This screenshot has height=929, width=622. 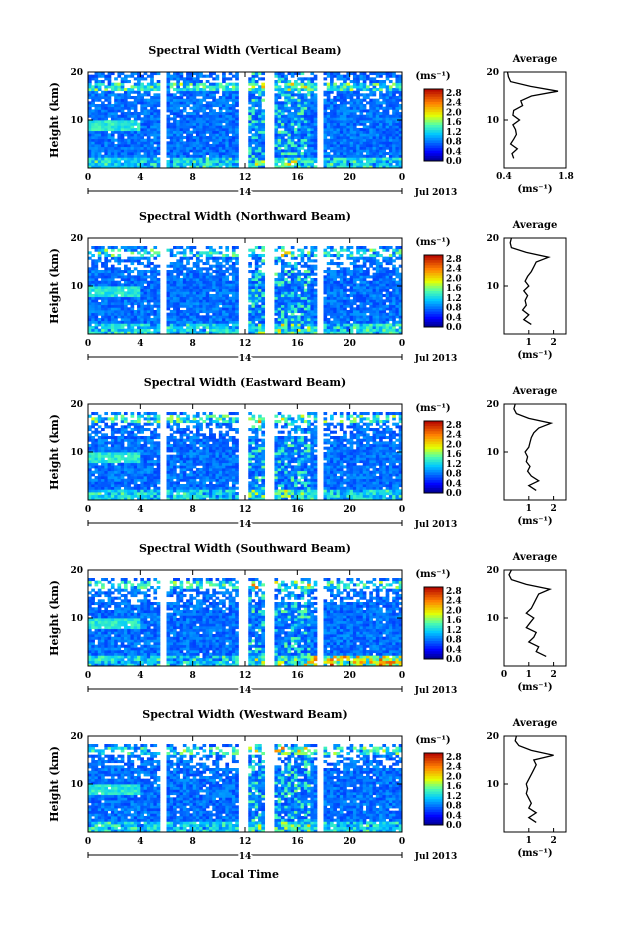 What do you see at coordinates (492, 73) in the screenshot?
I see `profile-y-tick-label: 20` at bounding box center [492, 73].